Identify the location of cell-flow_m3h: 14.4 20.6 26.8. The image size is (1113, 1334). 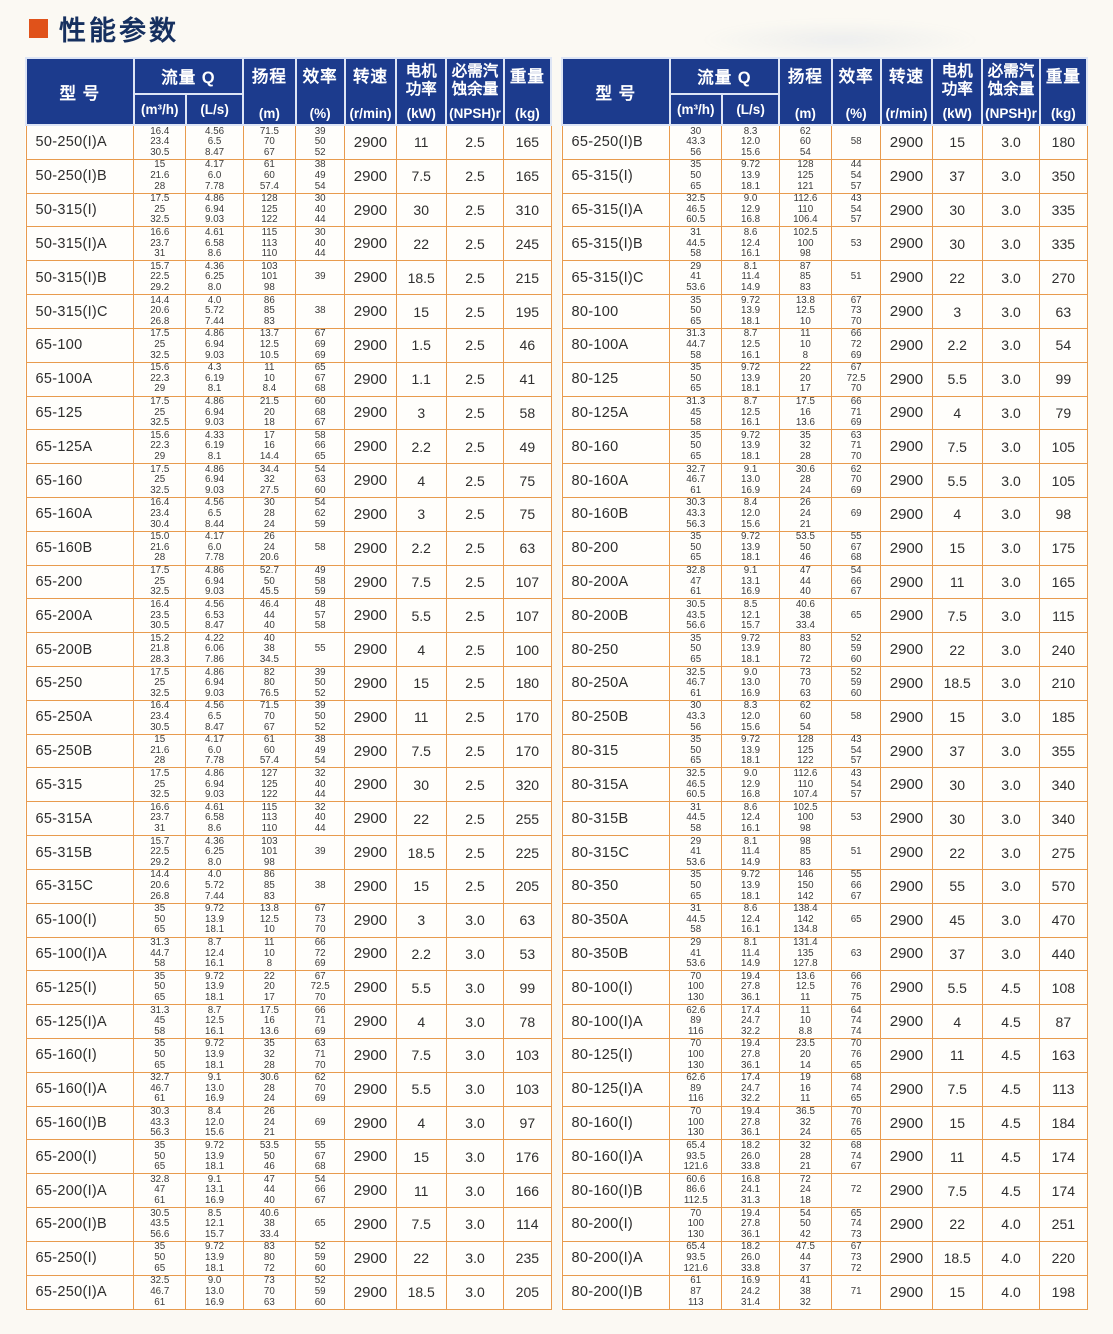
(160, 311).